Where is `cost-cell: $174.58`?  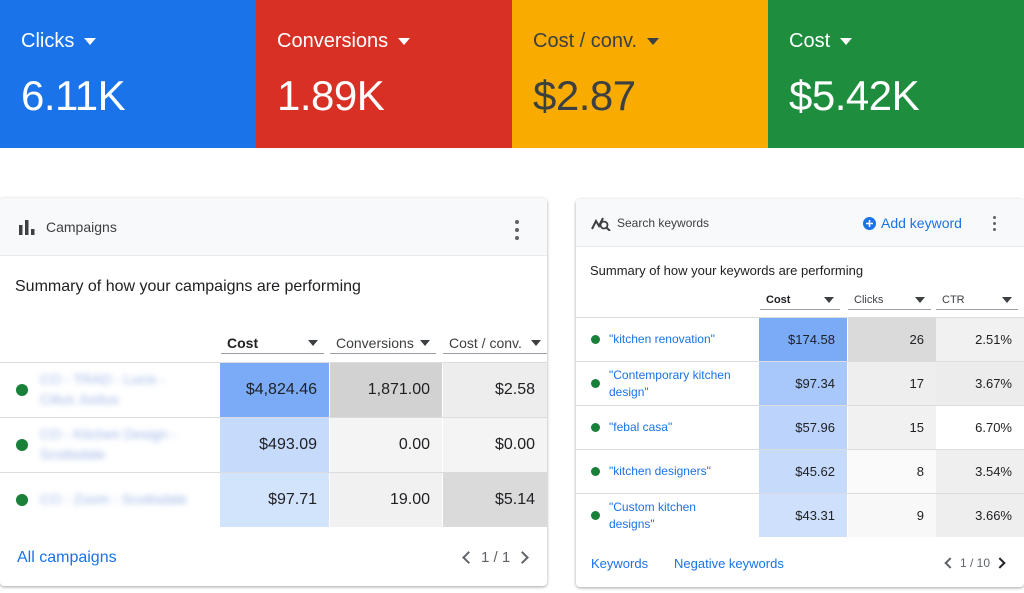 cost-cell: $174.58 is located at coordinates (803, 339).